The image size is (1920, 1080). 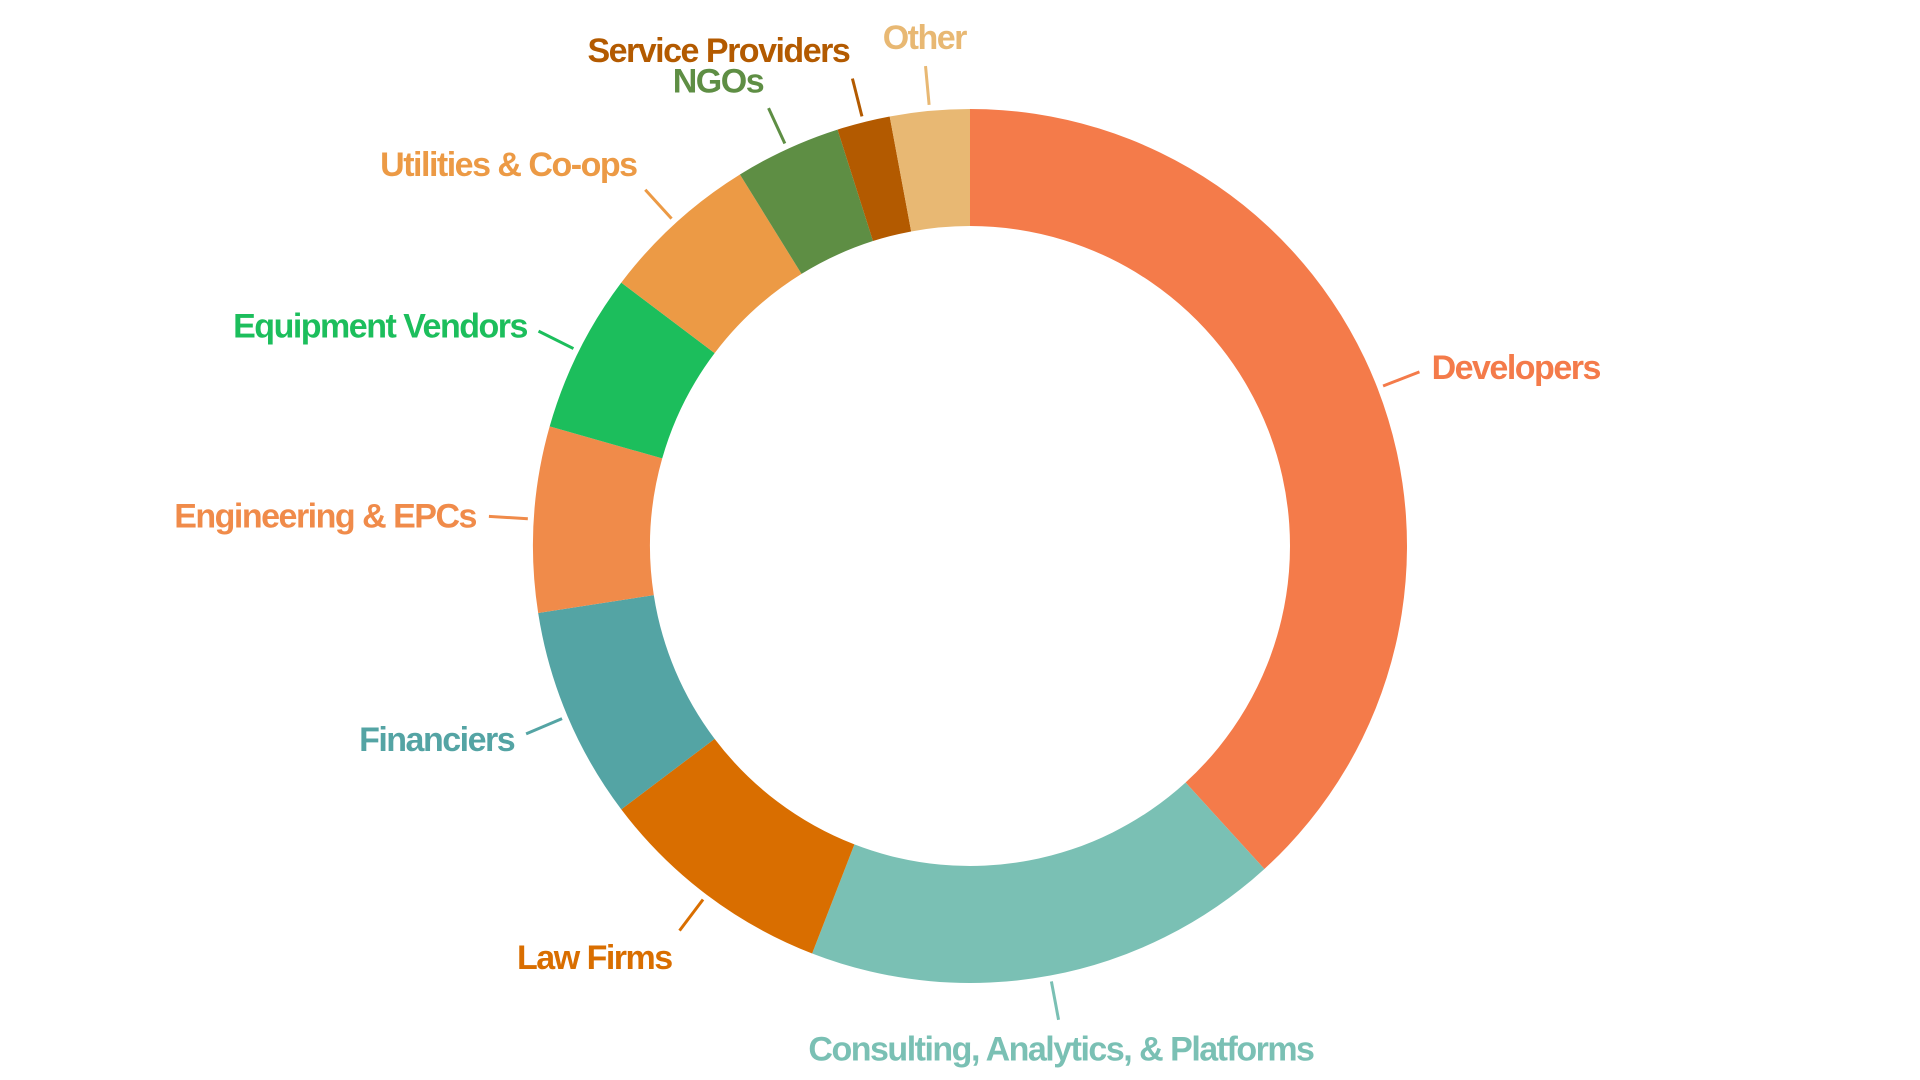 What do you see at coordinates (508, 517) in the screenshot?
I see `leader-line-engineering-epcs` at bounding box center [508, 517].